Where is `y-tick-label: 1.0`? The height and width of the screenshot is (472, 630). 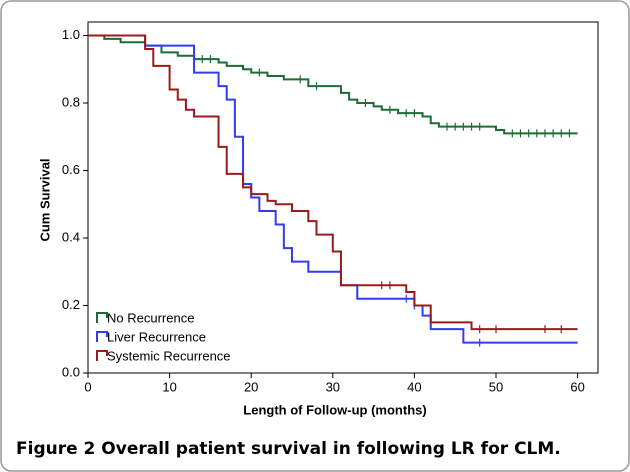
y-tick-label: 1.0 is located at coordinates (71, 34).